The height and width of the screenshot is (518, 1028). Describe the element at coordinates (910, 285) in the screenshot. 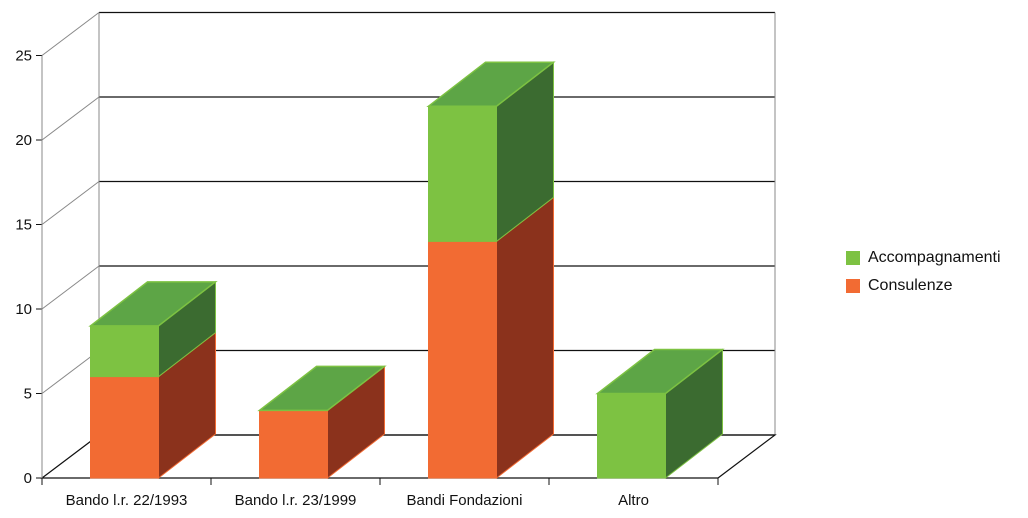

I see `legend-label-consulenze: Consulenze` at that location.